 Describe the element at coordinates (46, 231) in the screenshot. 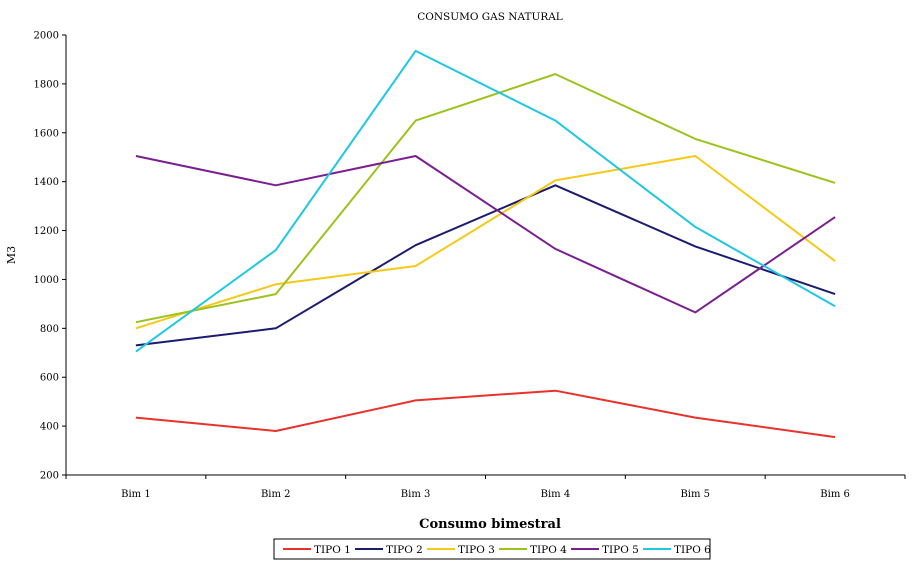

I see `y-tick-label: 1200` at that location.